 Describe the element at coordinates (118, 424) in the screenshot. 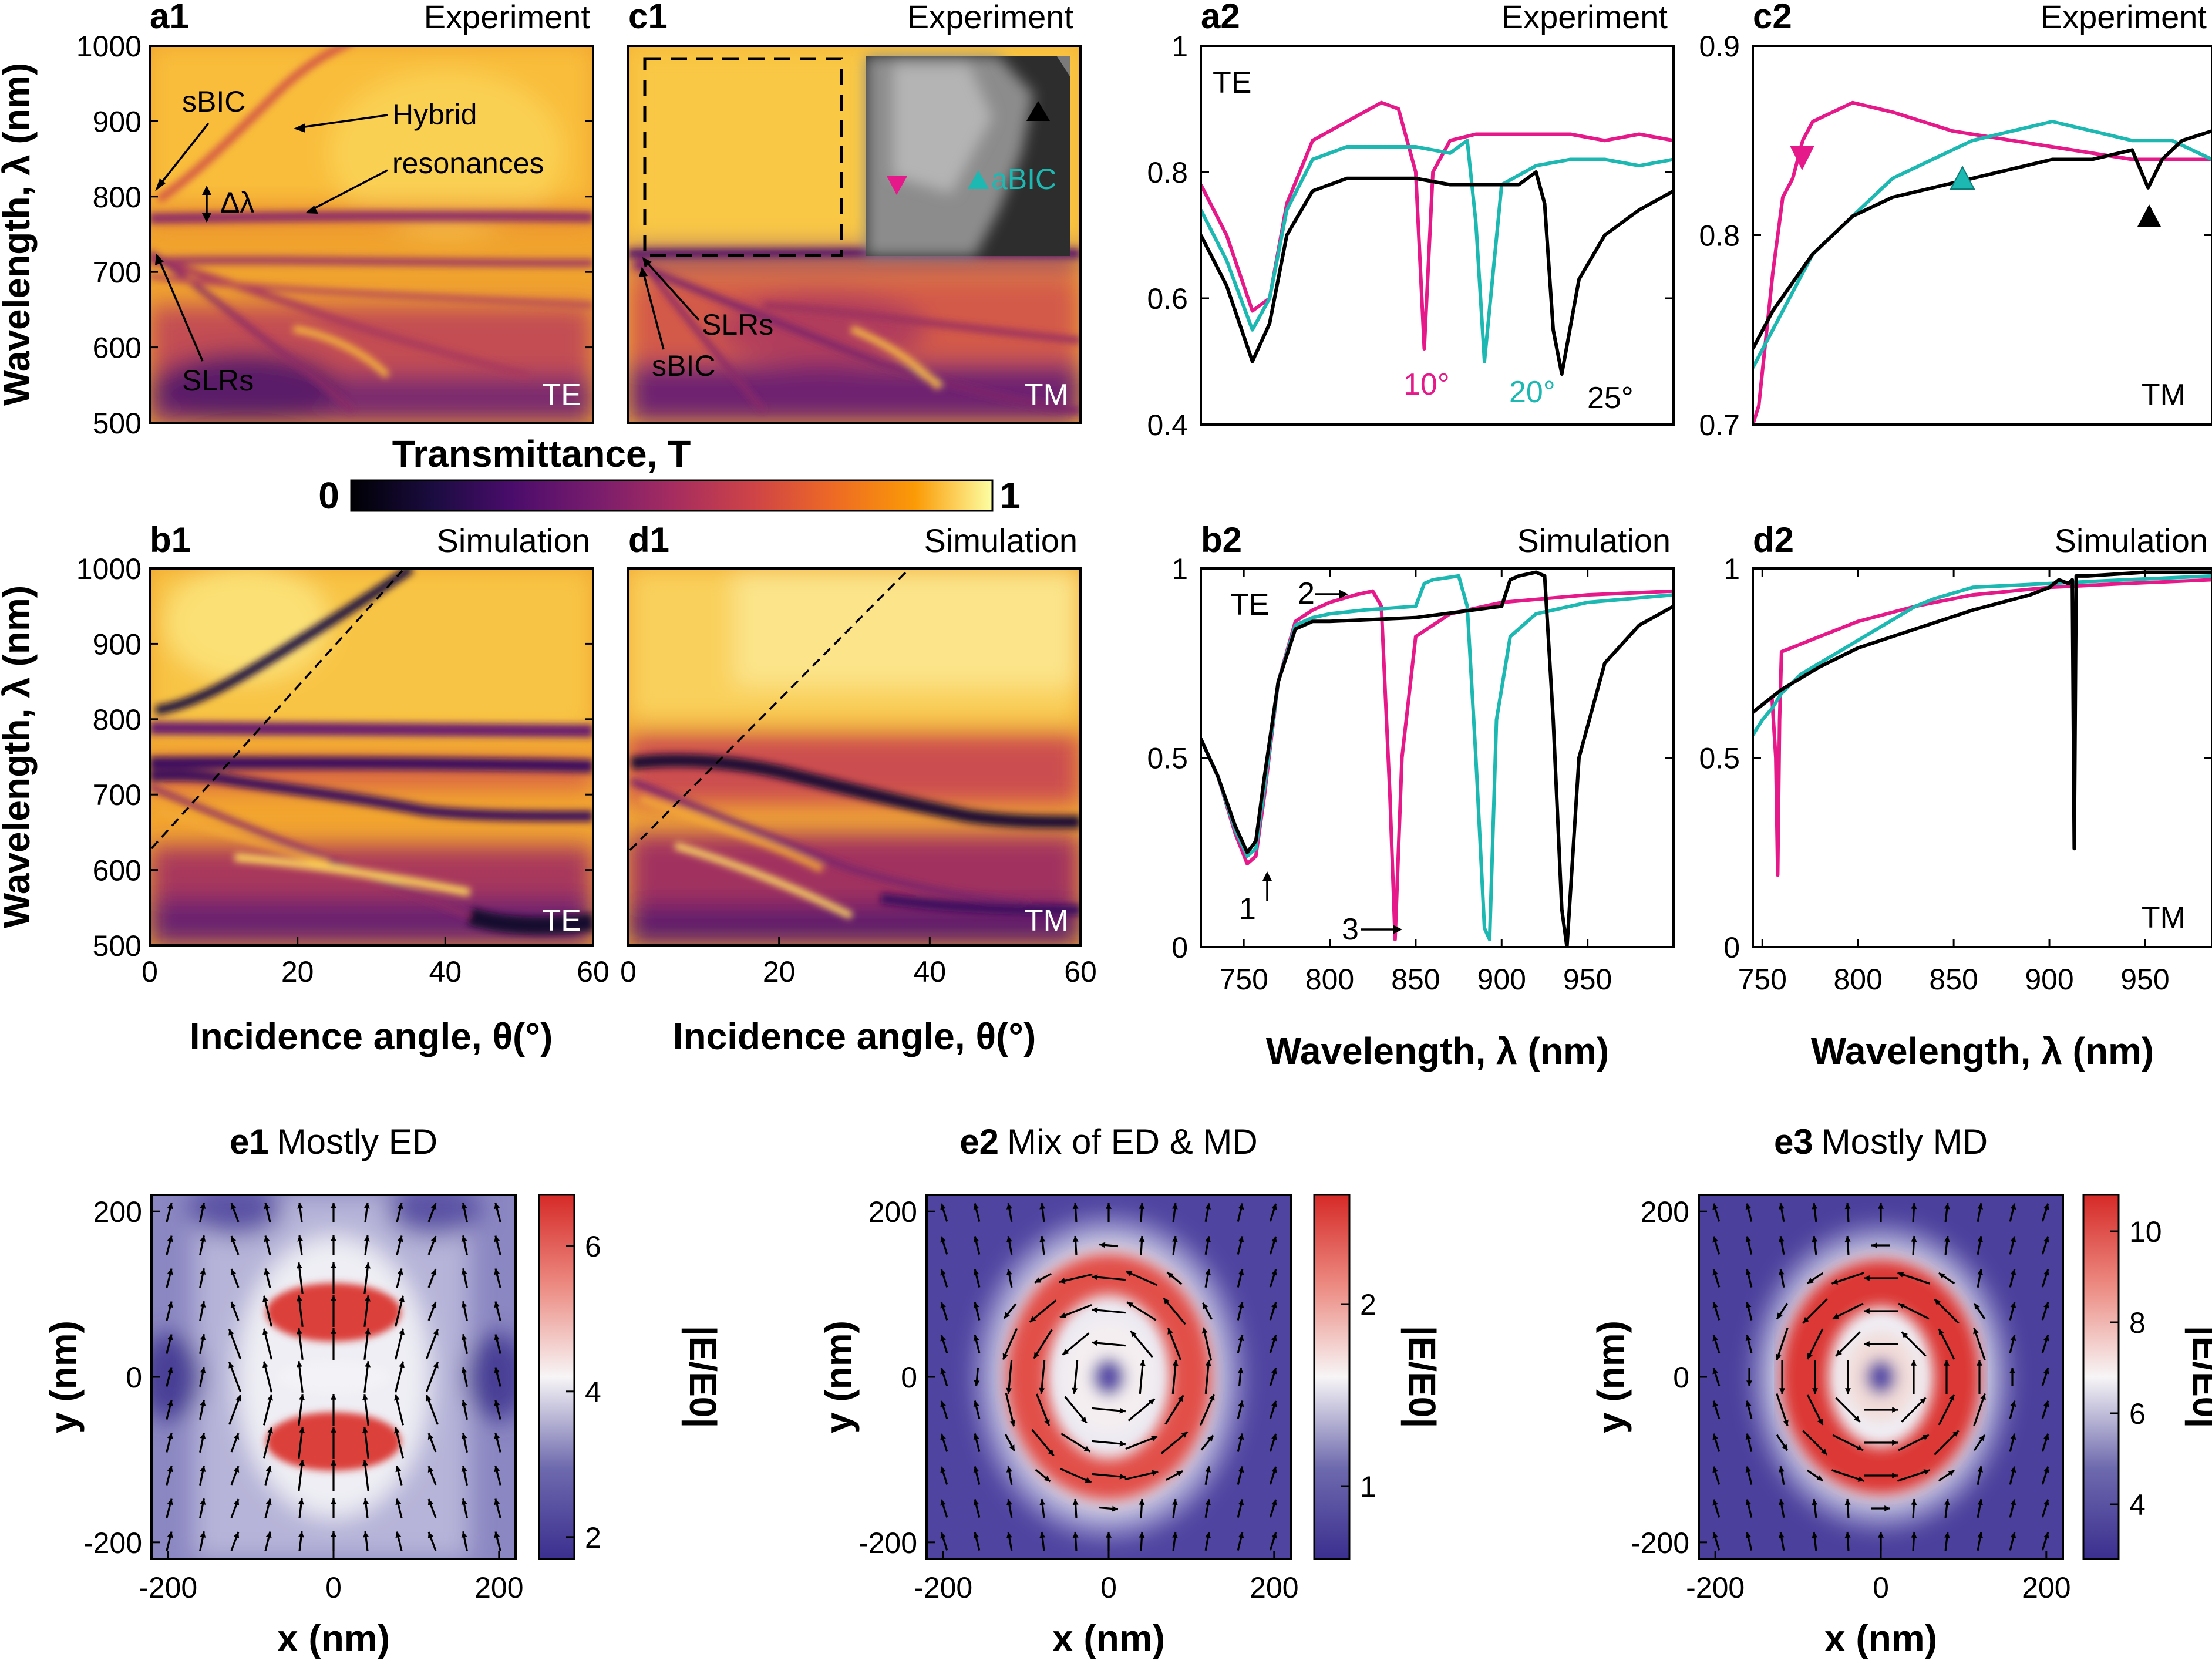

I see `ytick-label-a1: 500` at that location.